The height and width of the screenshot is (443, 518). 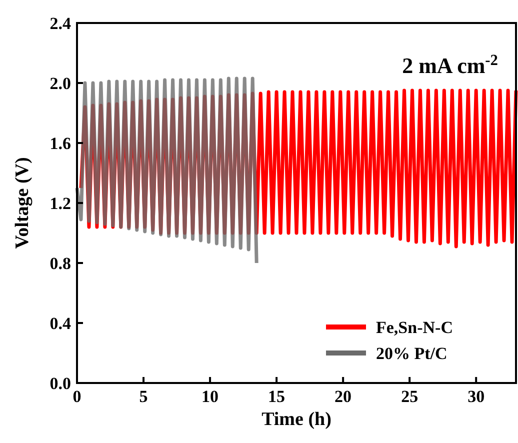 I want to click on y-tick-label: 2.0, so click(x=60, y=83).